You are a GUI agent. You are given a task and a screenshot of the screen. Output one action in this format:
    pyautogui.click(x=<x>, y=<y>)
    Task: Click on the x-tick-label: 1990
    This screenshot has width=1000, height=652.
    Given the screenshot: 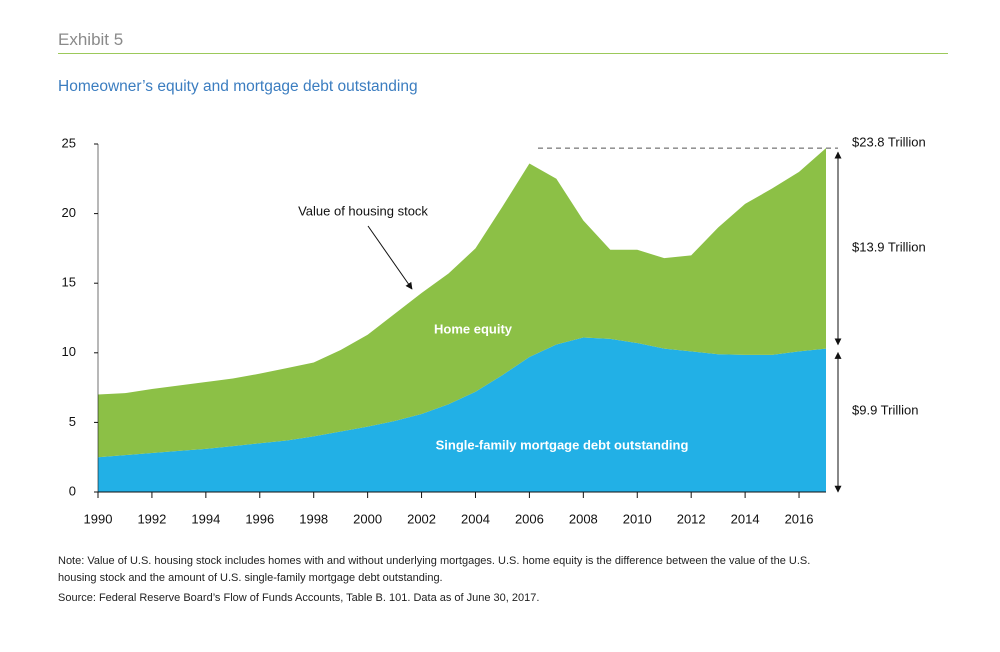 What is the action you would take?
    pyautogui.click(x=98, y=518)
    